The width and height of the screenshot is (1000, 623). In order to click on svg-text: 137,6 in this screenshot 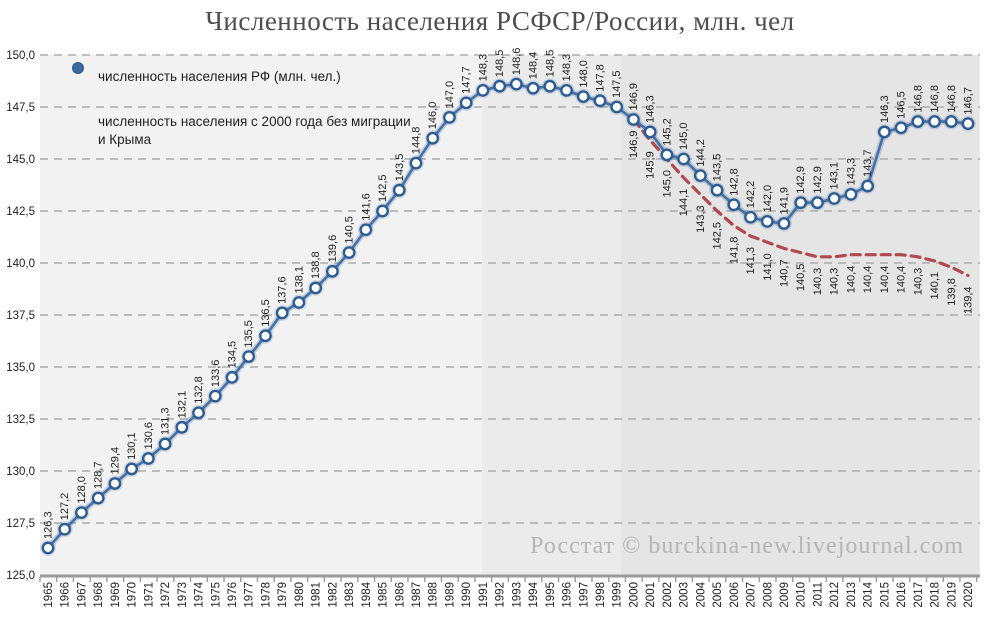, I will do `click(283, 290)`.